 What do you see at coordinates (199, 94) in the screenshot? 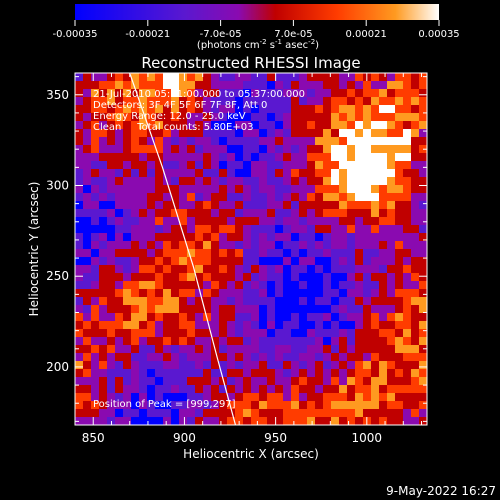
I see `annotation-time-range: 21-Jul-2010 05:31:00.000 to 05:37:00.000` at bounding box center [199, 94].